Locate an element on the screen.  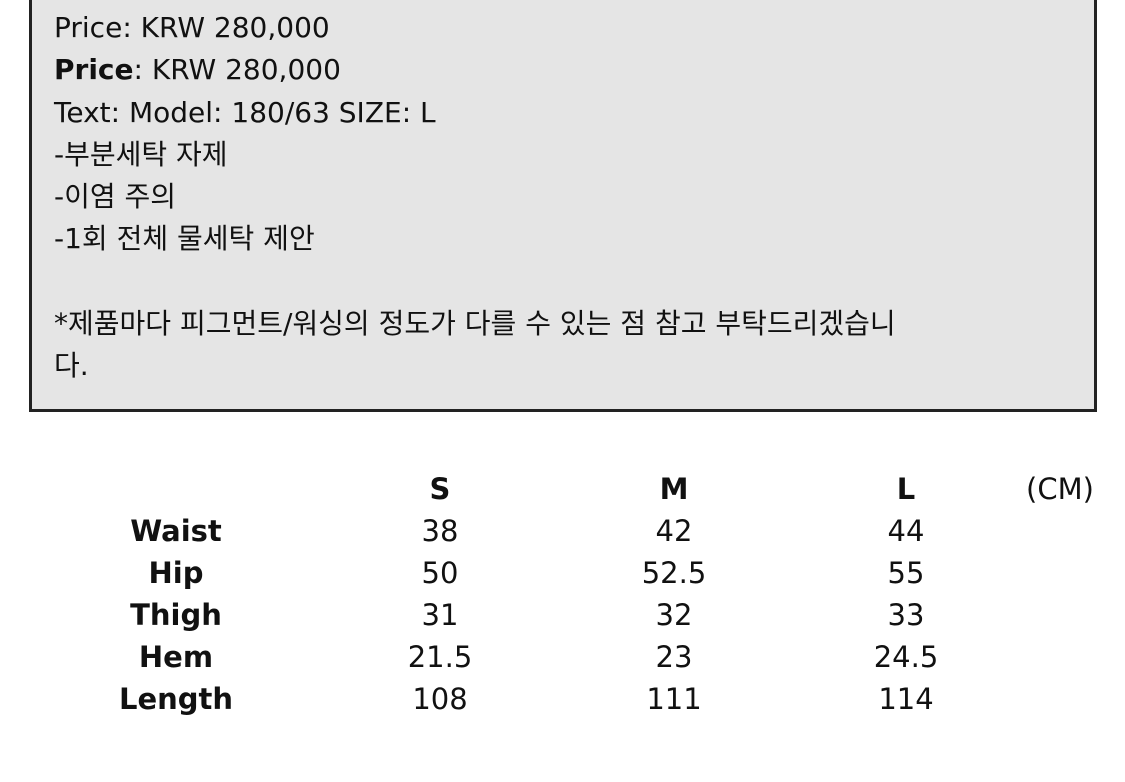
disclaimer-cont: 다. is located at coordinates (71, 366).